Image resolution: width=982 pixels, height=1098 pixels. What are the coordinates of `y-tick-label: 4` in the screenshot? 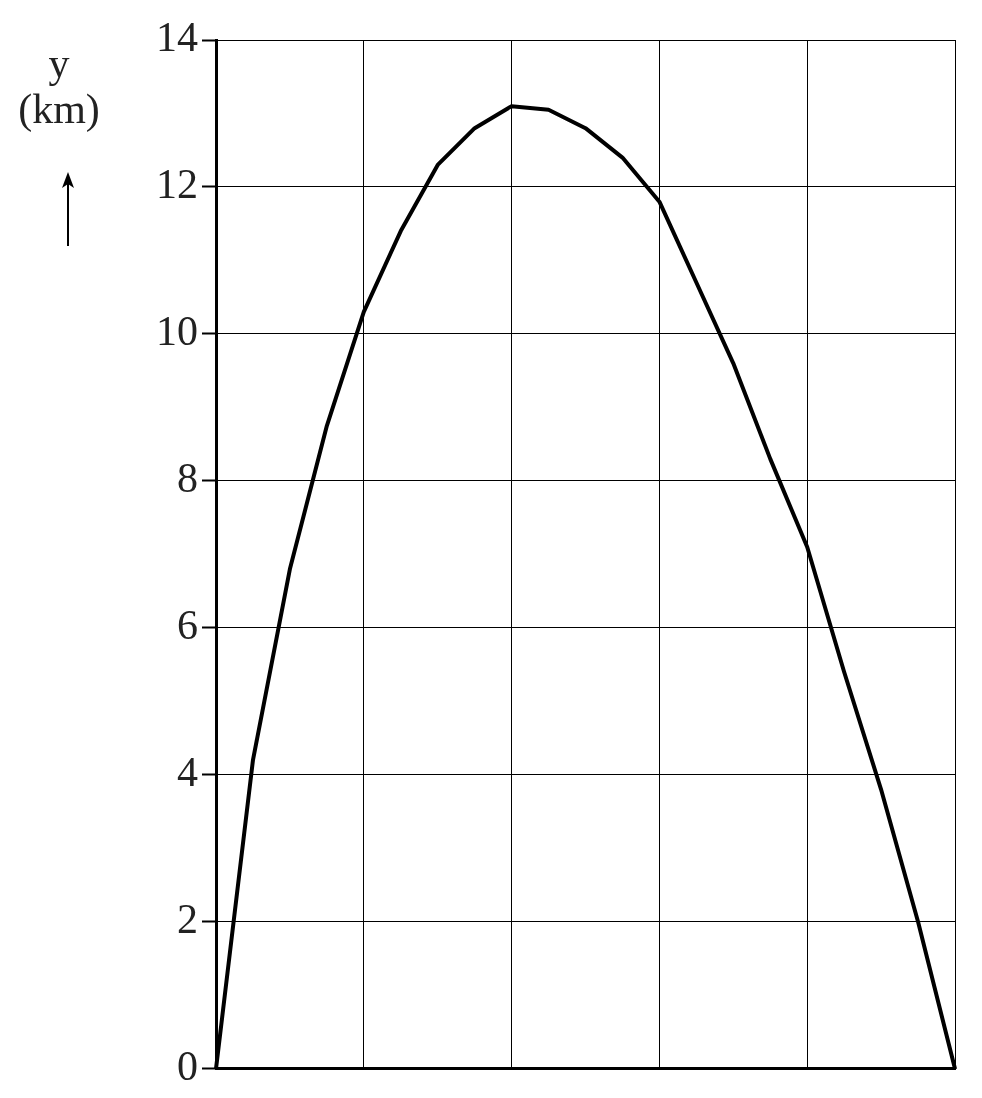 It's located at (187, 771).